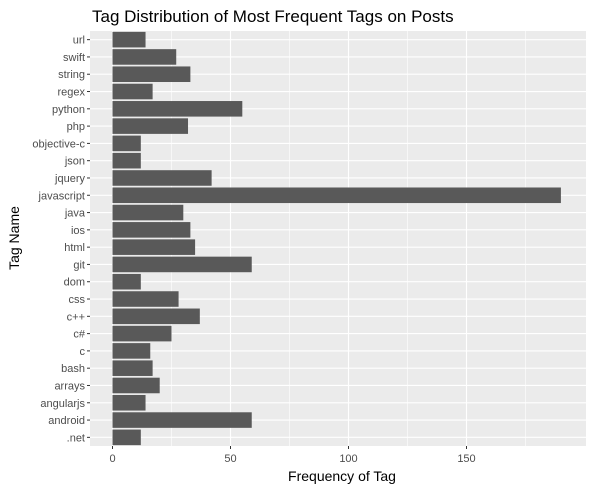  I want to click on y-tick-label: bash, so click(73, 369).